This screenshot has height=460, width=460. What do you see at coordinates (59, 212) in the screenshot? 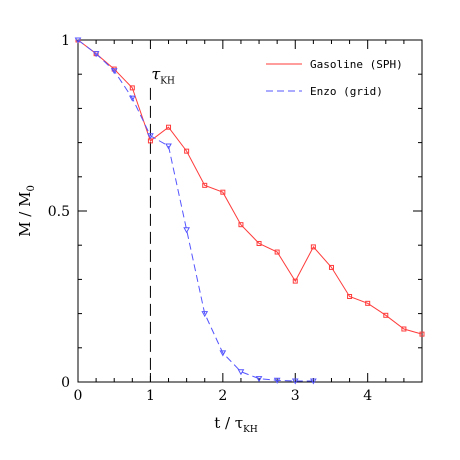
I see `y-tick-label: 0.5` at bounding box center [59, 212].